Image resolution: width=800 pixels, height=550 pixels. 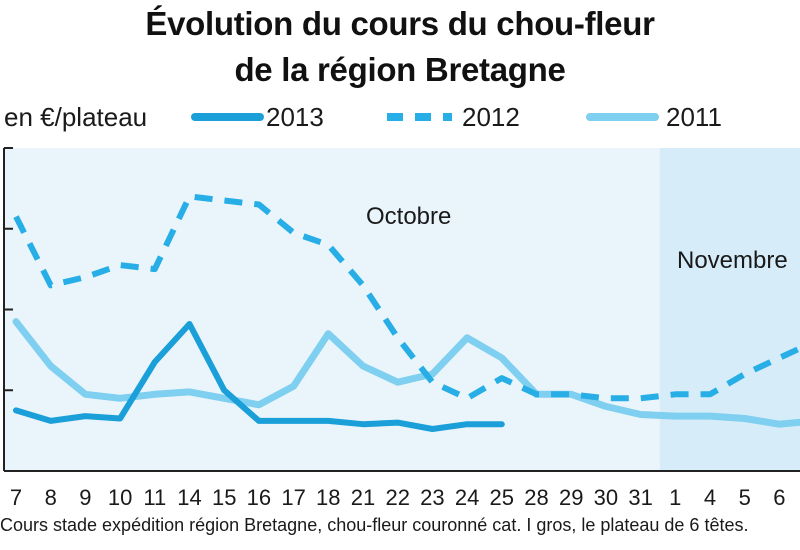 What do you see at coordinates (467, 497) in the screenshot?
I see `x-tick-label: 24` at bounding box center [467, 497].